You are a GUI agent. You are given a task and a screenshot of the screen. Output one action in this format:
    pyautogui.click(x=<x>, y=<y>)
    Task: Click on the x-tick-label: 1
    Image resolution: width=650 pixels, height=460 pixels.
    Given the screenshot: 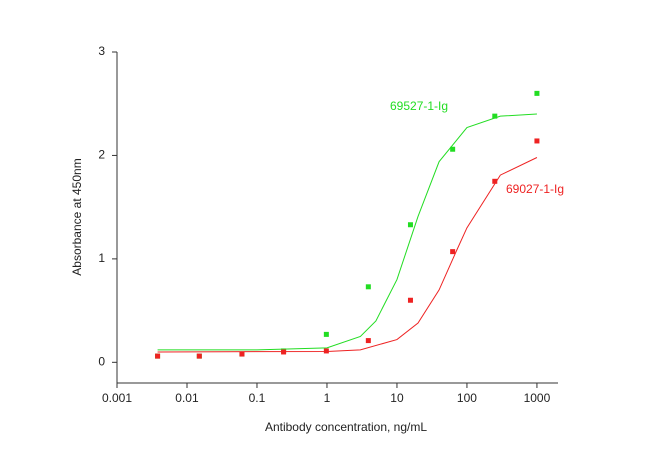 What is the action you would take?
    pyautogui.click(x=327, y=398)
    